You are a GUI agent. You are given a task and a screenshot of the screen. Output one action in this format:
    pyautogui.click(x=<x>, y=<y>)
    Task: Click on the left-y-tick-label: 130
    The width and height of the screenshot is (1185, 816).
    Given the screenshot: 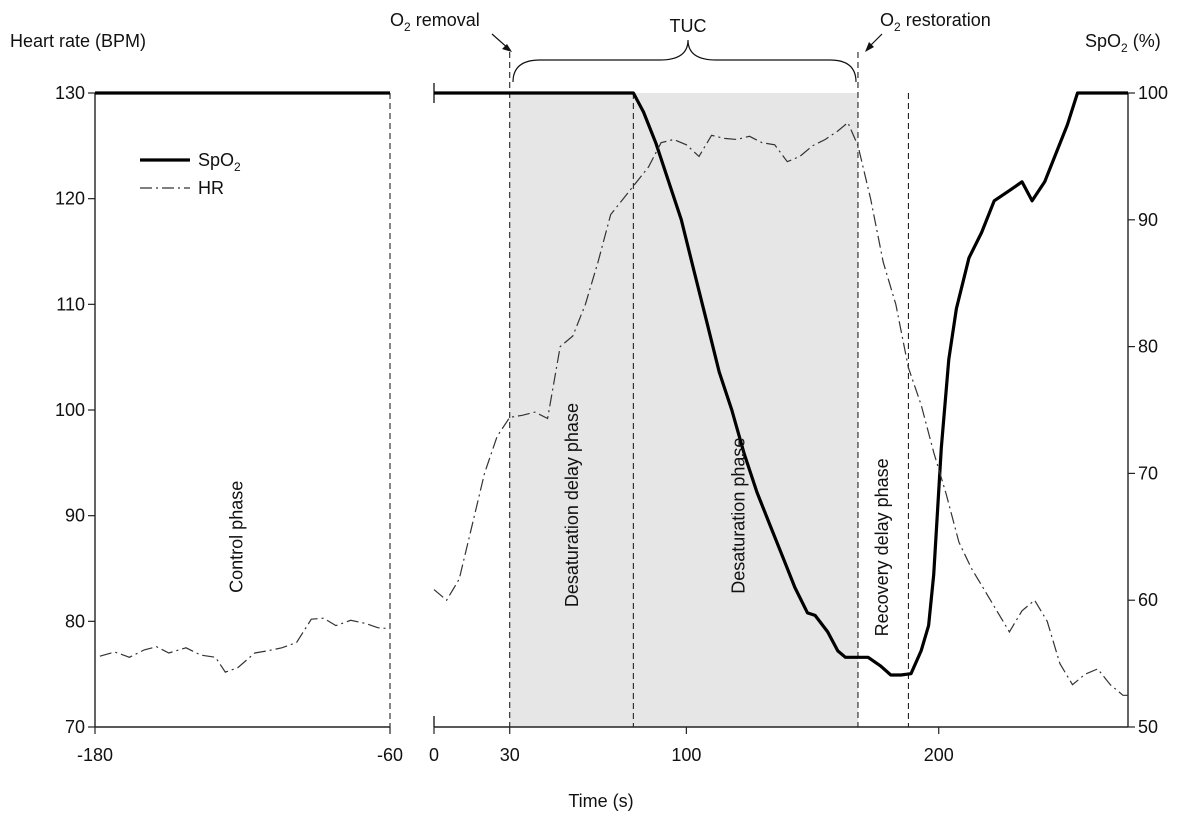 What is the action you would take?
    pyautogui.click(x=70, y=93)
    